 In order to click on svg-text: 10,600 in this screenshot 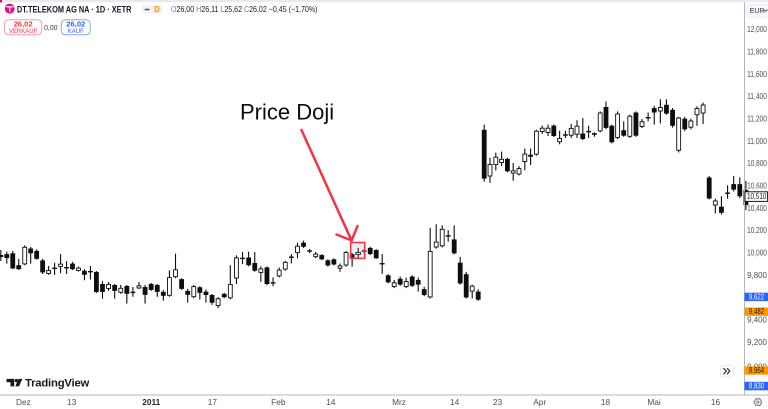, I will do `click(757, 186)`.